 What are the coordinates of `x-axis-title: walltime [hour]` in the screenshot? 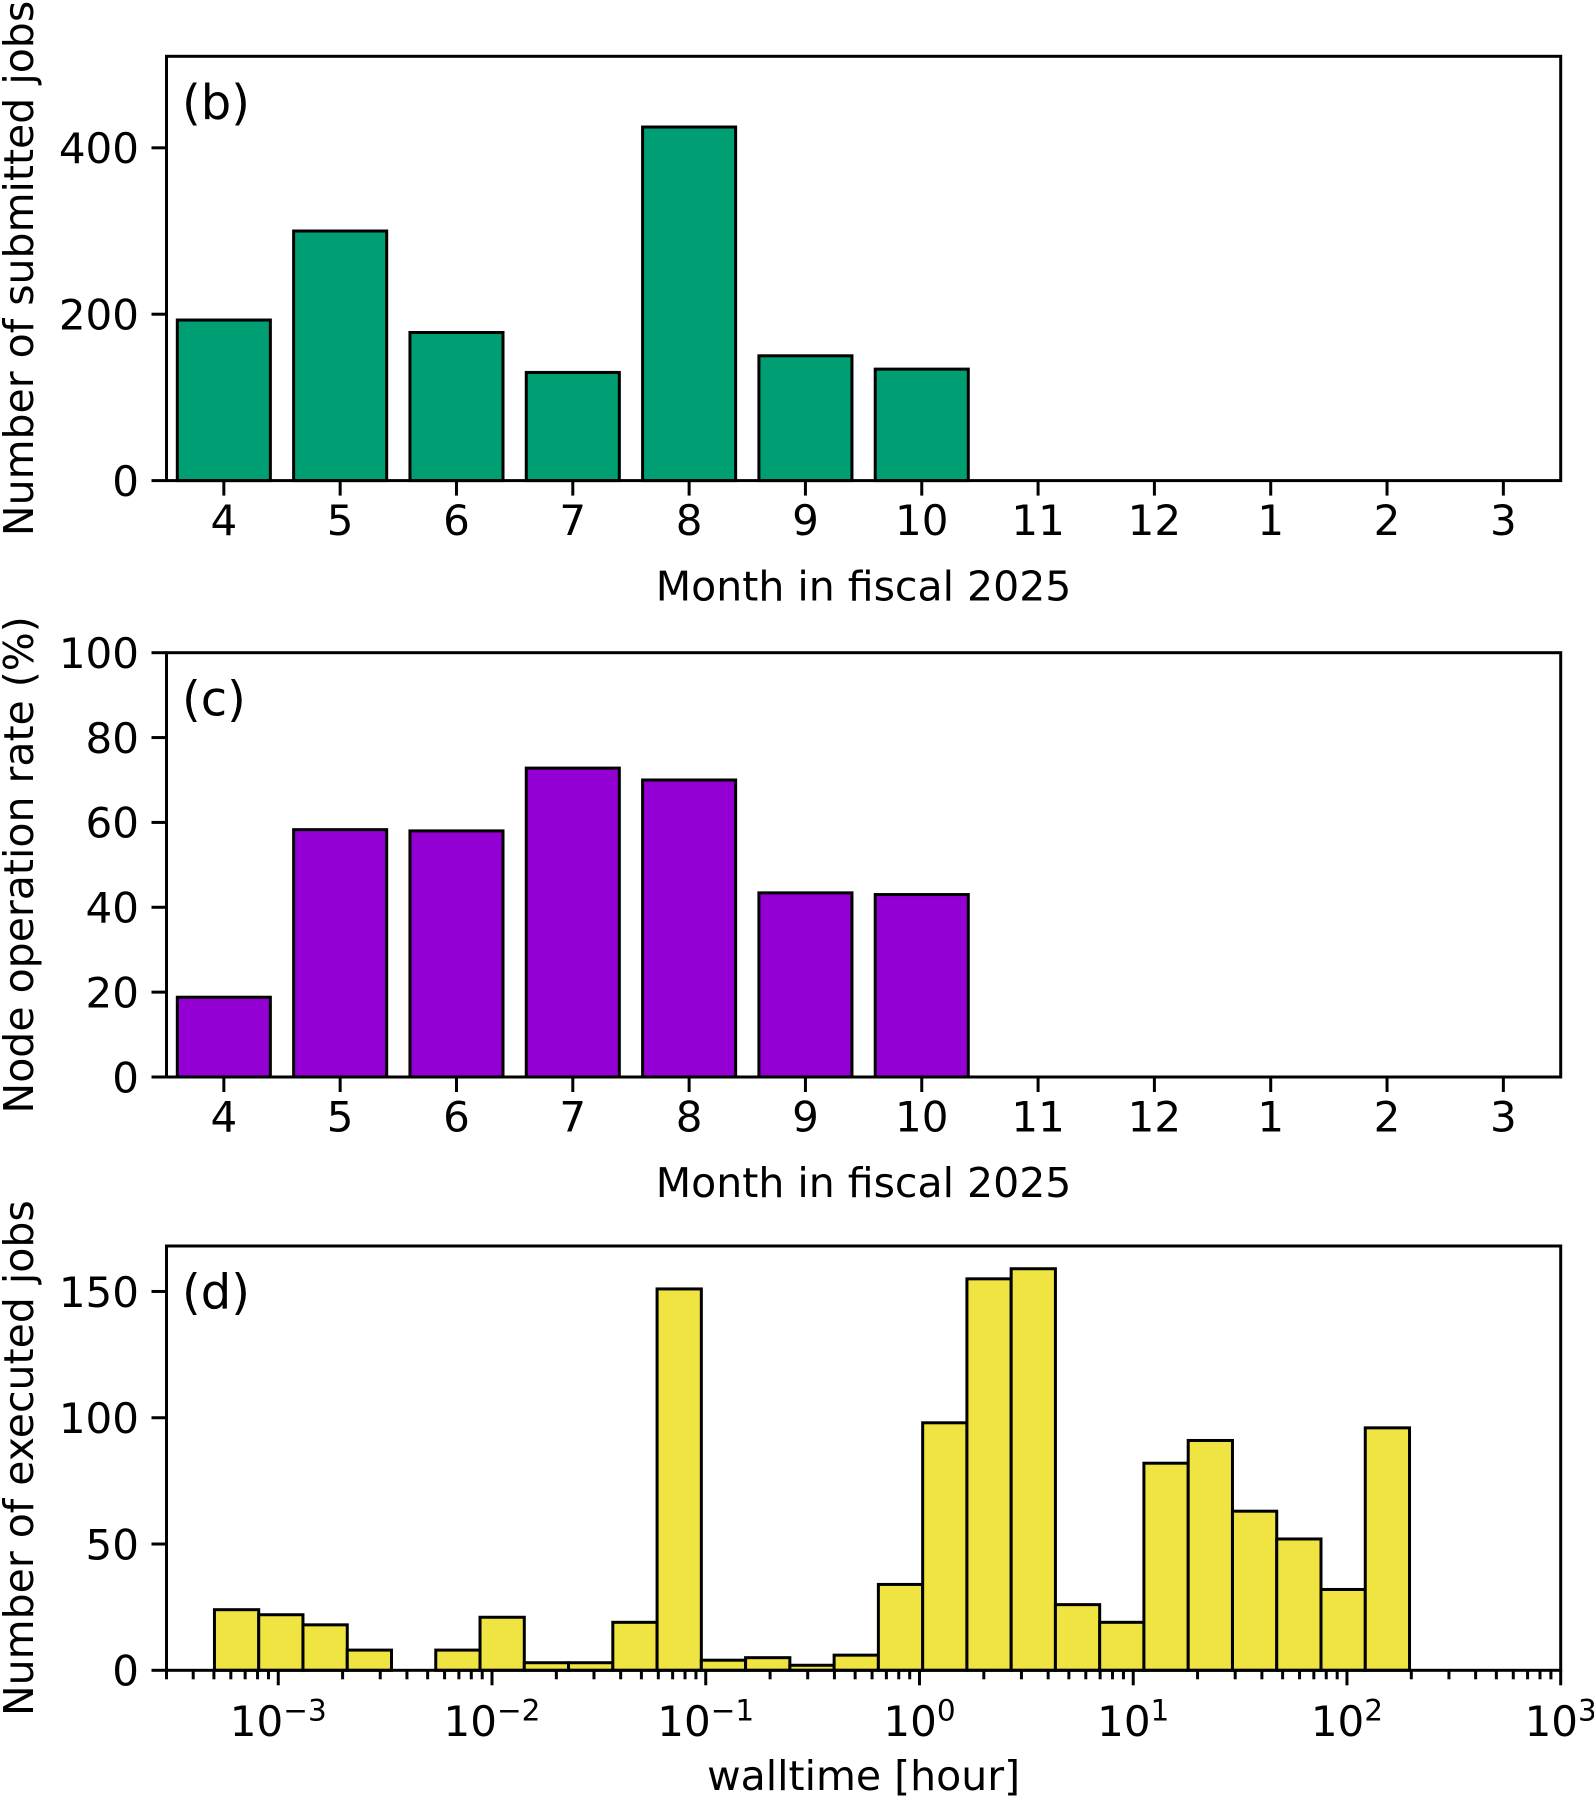 It's located at (863, 1776).